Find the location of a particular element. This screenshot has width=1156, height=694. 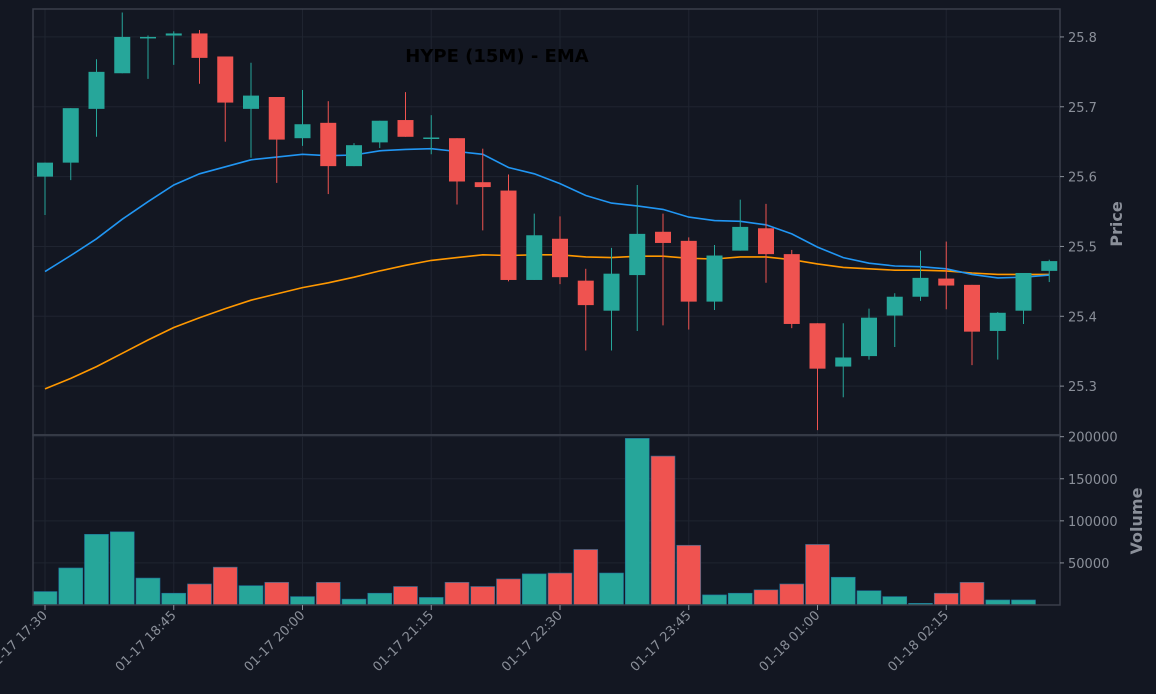

time-tick-label: 01-17 23:45 is located at coordinates (661, 641).